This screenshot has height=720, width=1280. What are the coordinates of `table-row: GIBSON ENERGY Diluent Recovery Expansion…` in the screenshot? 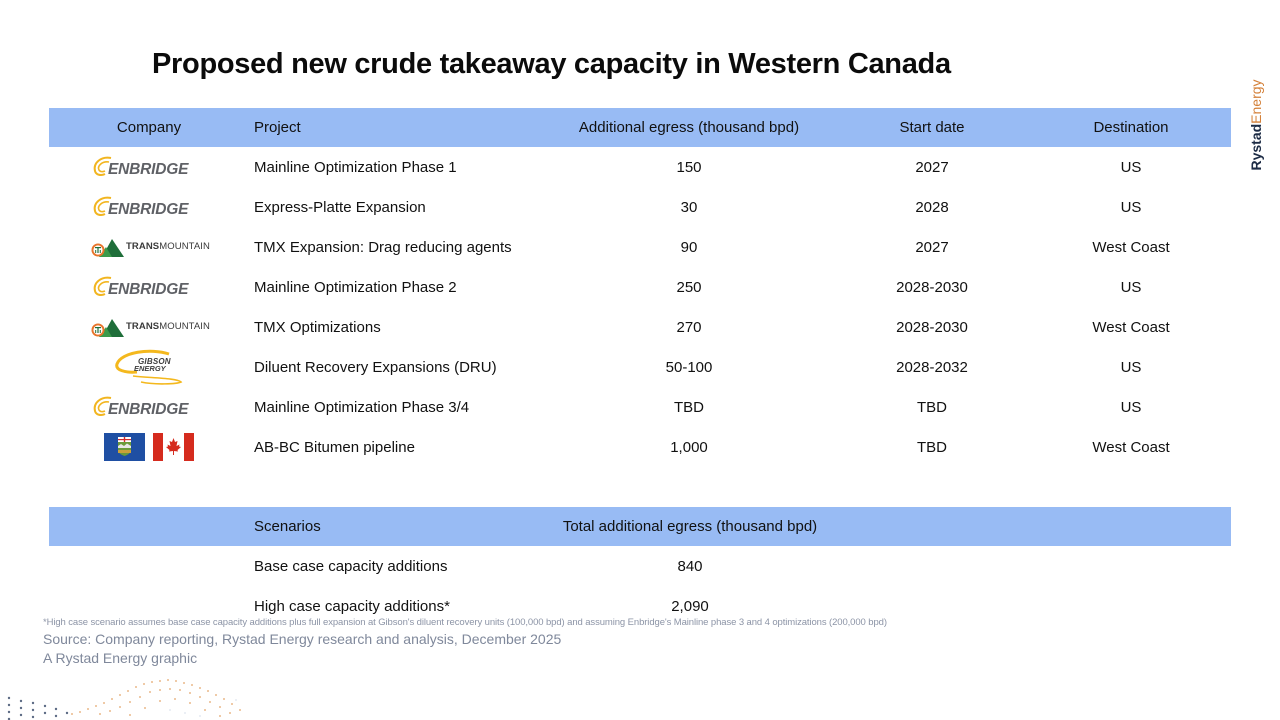 It's located at (640, 367).